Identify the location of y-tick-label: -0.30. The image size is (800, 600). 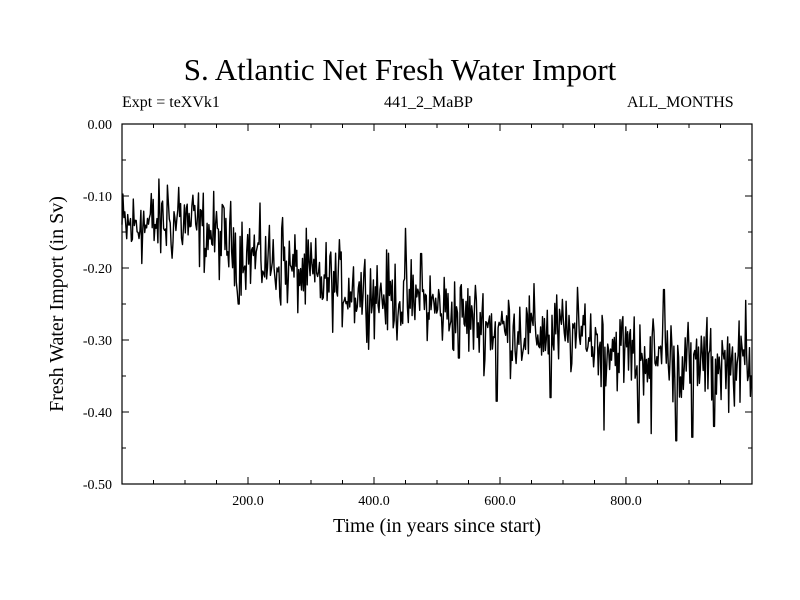
(97, 341).